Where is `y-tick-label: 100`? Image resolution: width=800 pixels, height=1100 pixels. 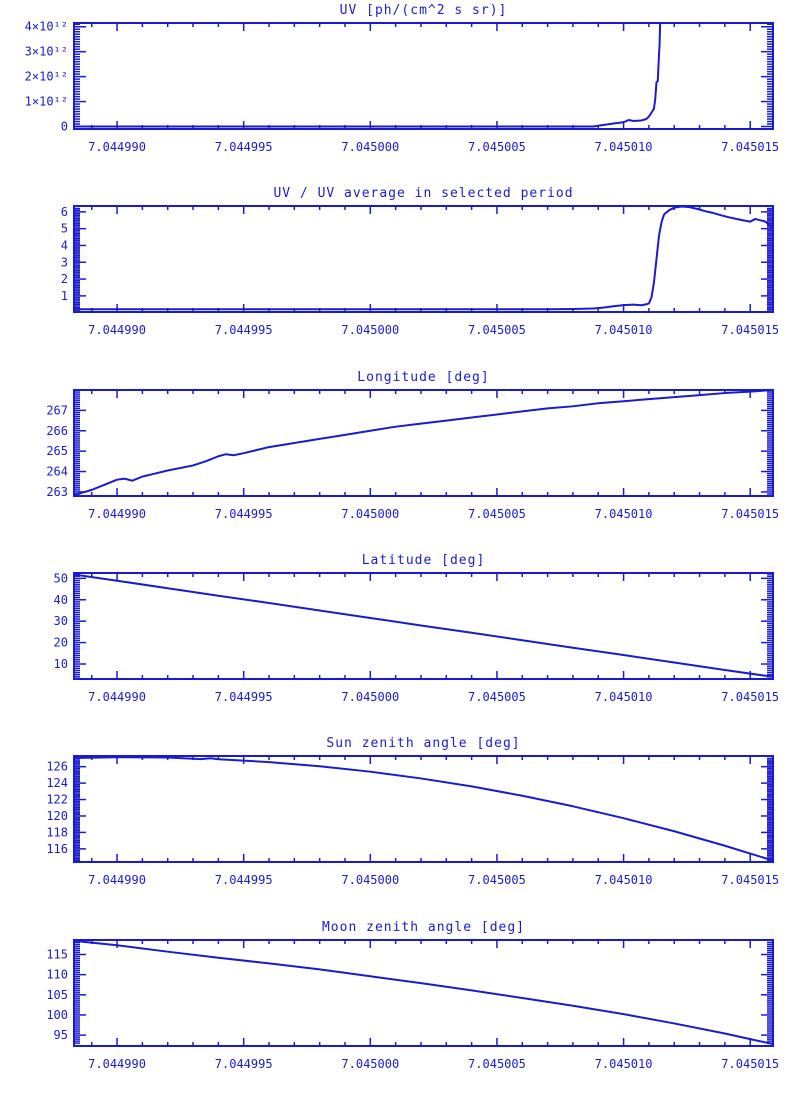 y-tick-label: 100 is located at coordinates (57, 1015).